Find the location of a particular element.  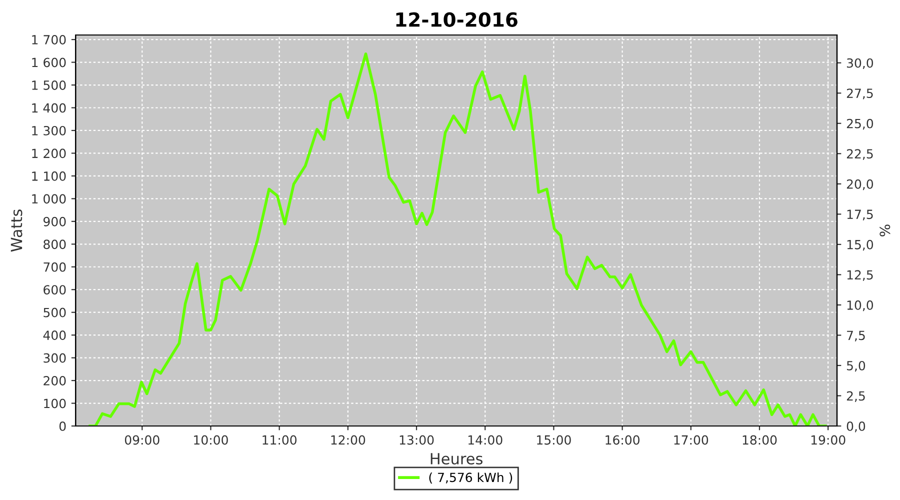

x-tick-label: 09:00 is located at coordinates (142, 440).